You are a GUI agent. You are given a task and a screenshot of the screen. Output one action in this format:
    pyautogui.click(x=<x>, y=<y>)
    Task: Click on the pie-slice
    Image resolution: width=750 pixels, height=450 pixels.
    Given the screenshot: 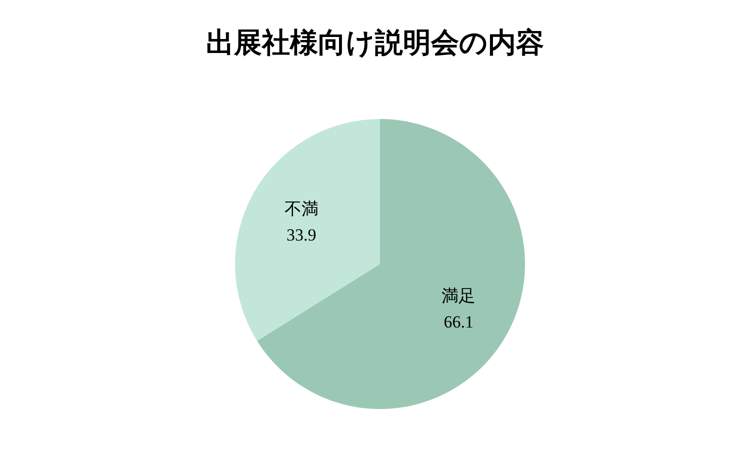 What is the action you would take?
    pyautogui.click(x=307, y=230)
    